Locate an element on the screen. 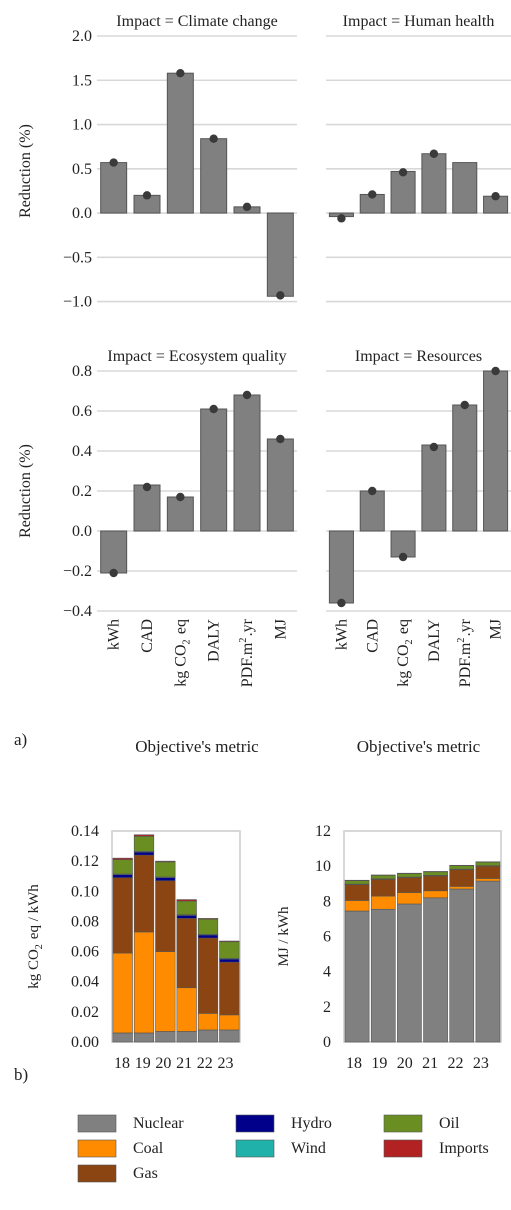  y-tick-label: 1.0 is located at coordinates (82, 125).